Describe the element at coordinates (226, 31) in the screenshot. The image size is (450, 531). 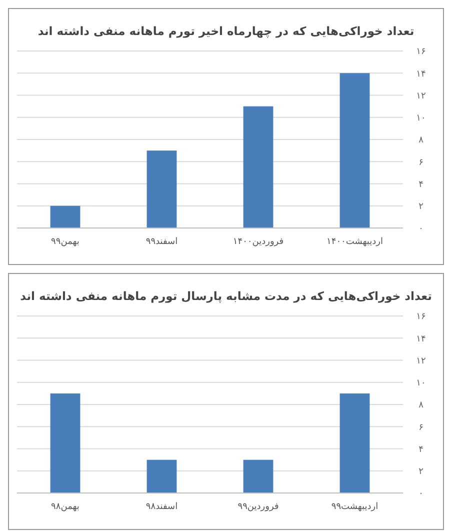
I see `chart-title: تعداد خوراکی‌هایی که در چهارماه اخیر تورم ماهانه منفی داشته اند` at that location.